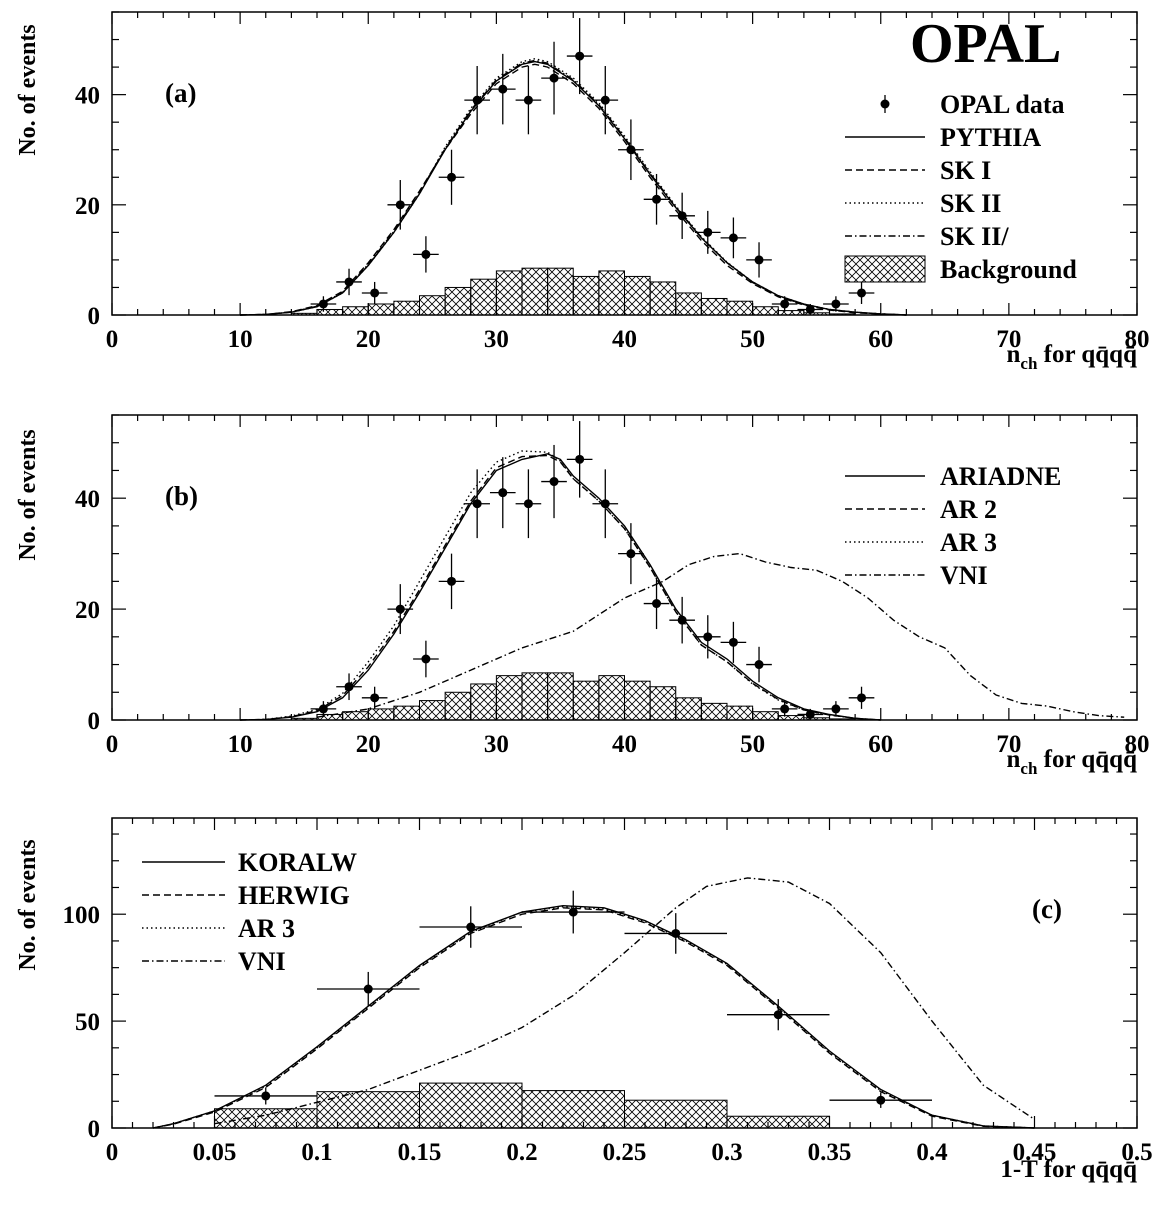  I want to click on x-tick-label: 0.05, so click(215, 1152).